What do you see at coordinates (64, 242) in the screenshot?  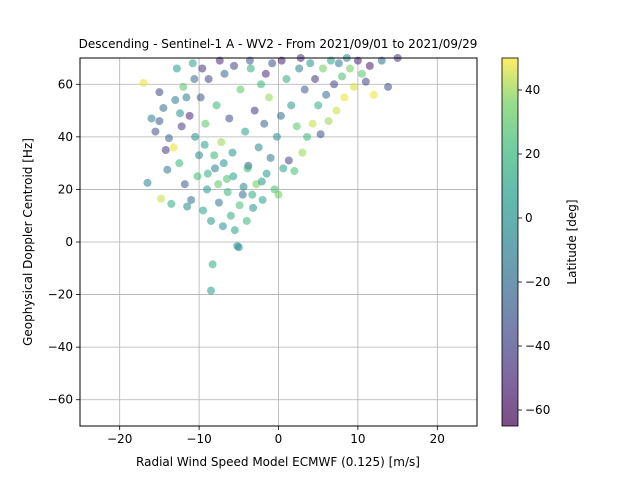 I see `y-axis-ticks: −60 −40 −20 0 20 40 60` at bounding box center [64, 242].